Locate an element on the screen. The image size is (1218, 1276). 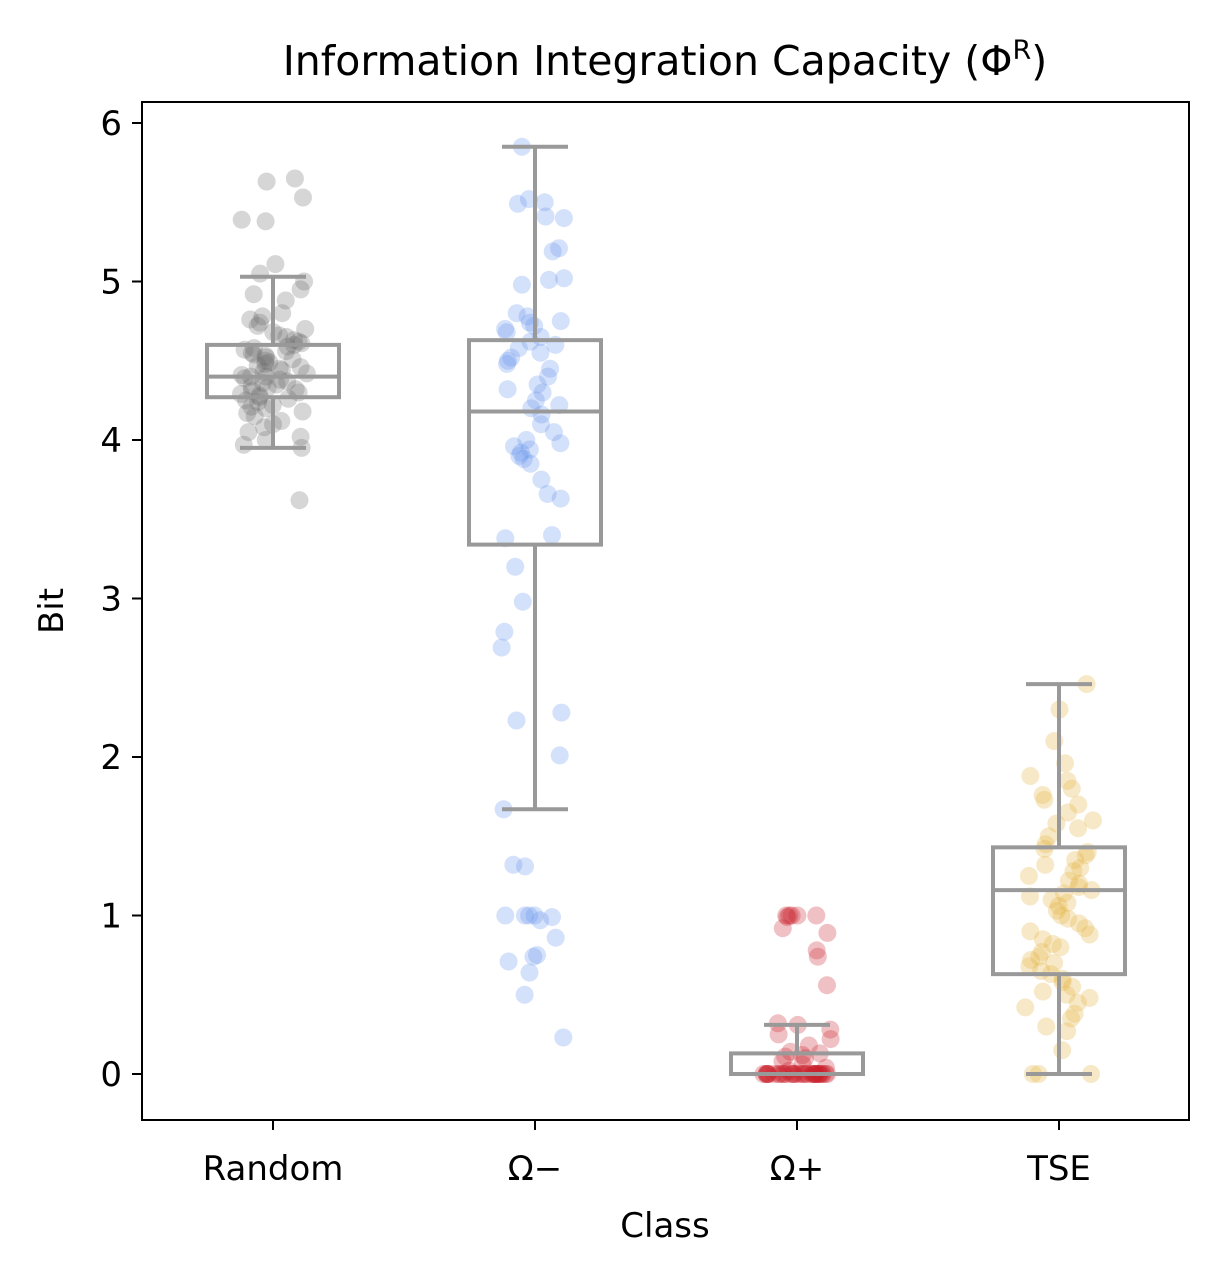
y-tick-label: 1 is located at coordinates (111, 917).